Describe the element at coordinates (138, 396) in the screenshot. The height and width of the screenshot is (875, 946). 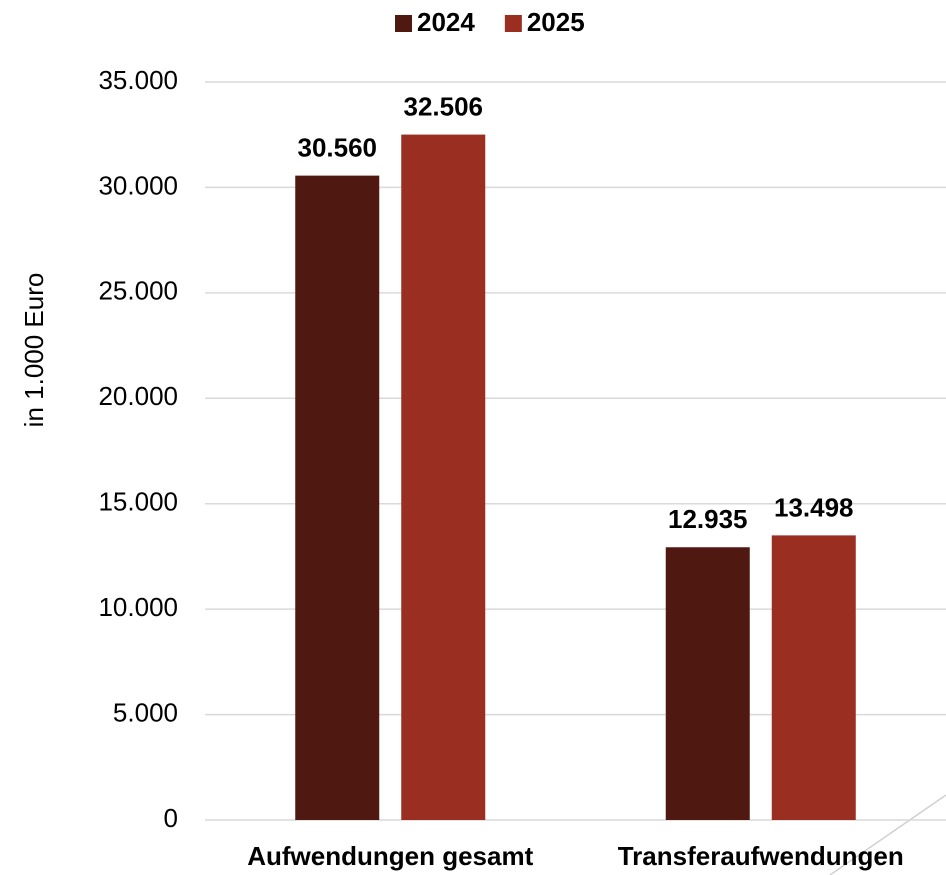
I see `y-tick-label: 20.000` at that location.